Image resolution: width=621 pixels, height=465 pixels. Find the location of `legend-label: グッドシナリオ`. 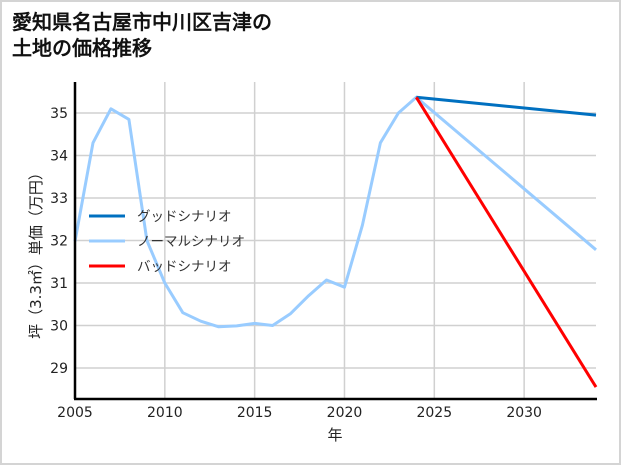

legend-label: グッドシナリオ is located at coordinates (184, 217).